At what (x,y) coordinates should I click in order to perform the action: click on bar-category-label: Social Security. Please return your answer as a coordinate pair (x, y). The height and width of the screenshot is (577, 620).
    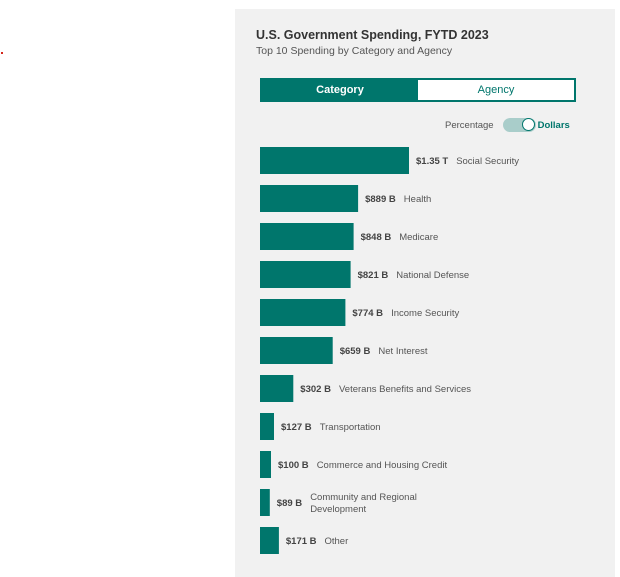
    Looking at the image, I should click on (487, 161).